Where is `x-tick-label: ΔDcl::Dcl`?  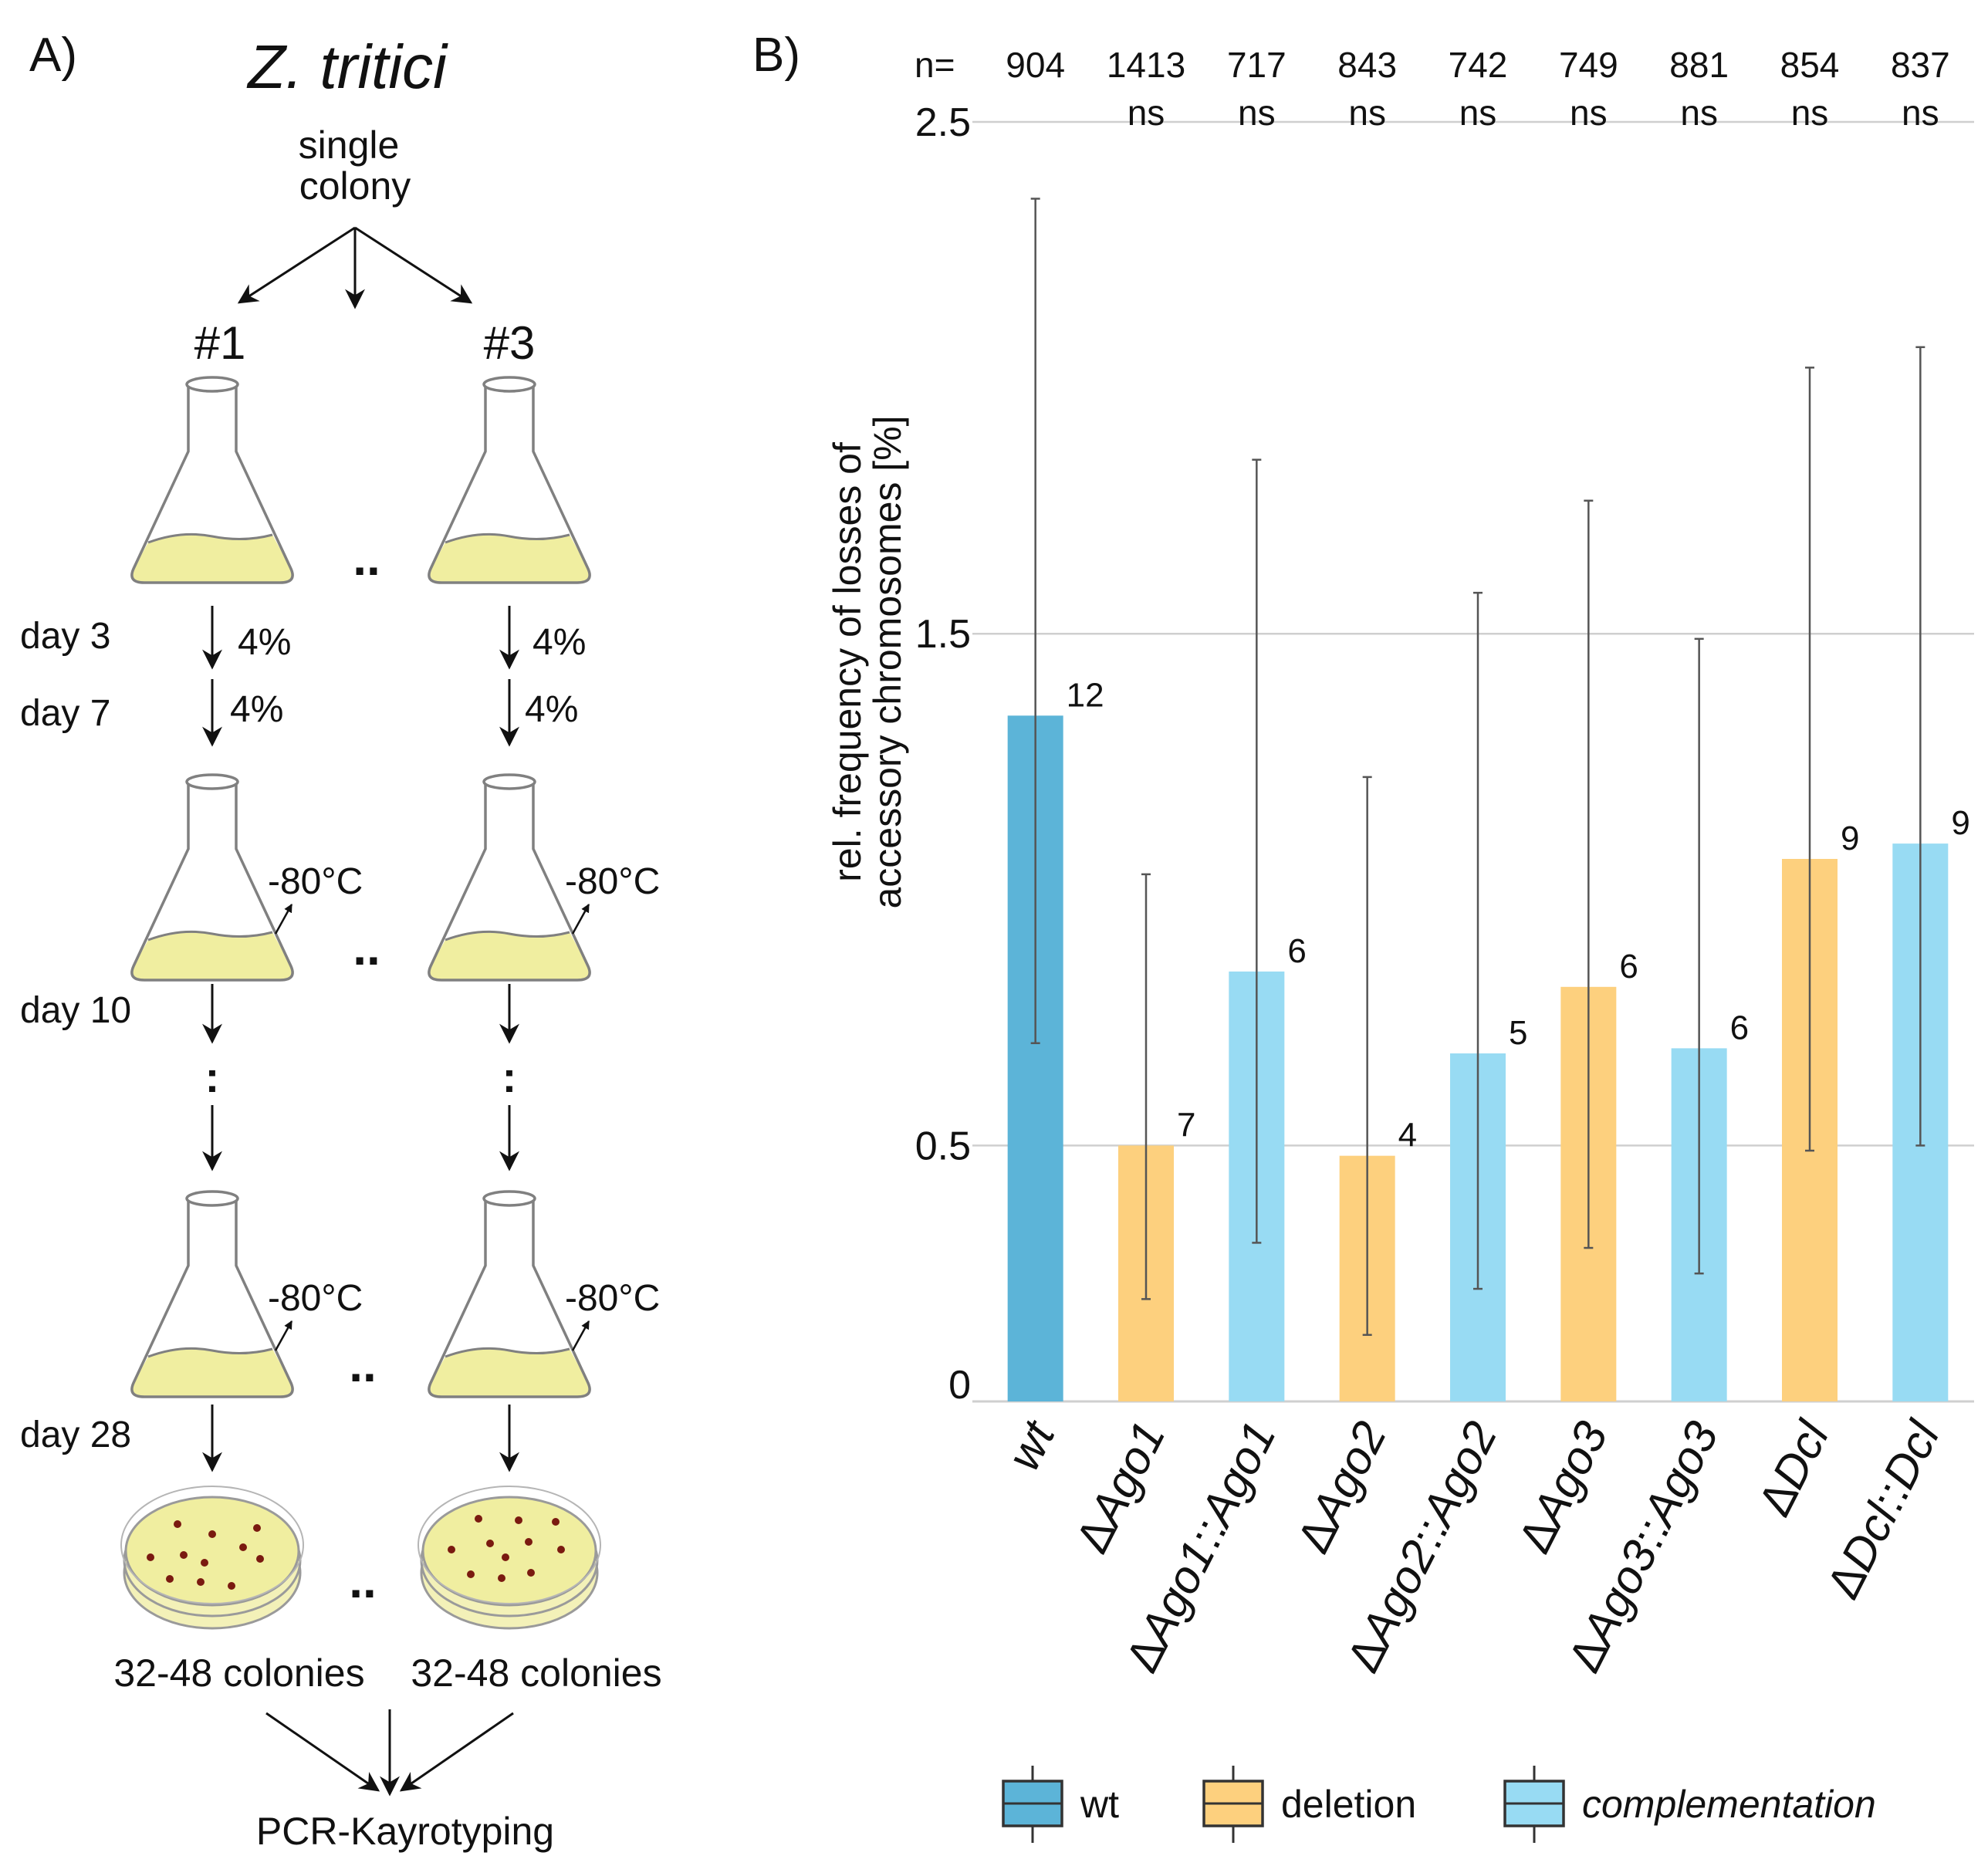
x-tick-label: ΔDcl::Dcl is located at coordinates (1883, 1509).